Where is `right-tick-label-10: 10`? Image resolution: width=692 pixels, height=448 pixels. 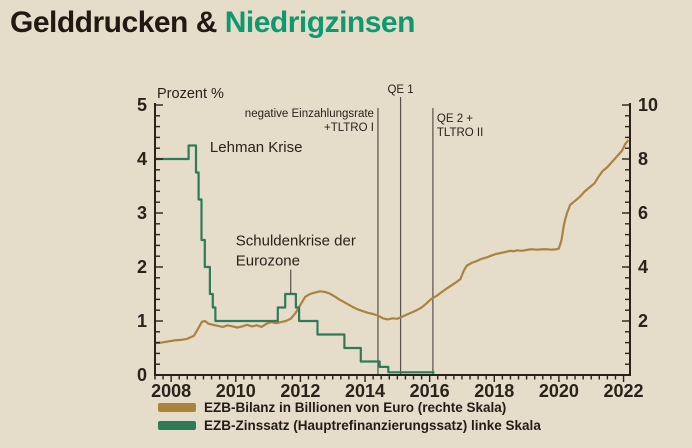
right-tick-label-10: 10 is located at coordinates (648, 105).